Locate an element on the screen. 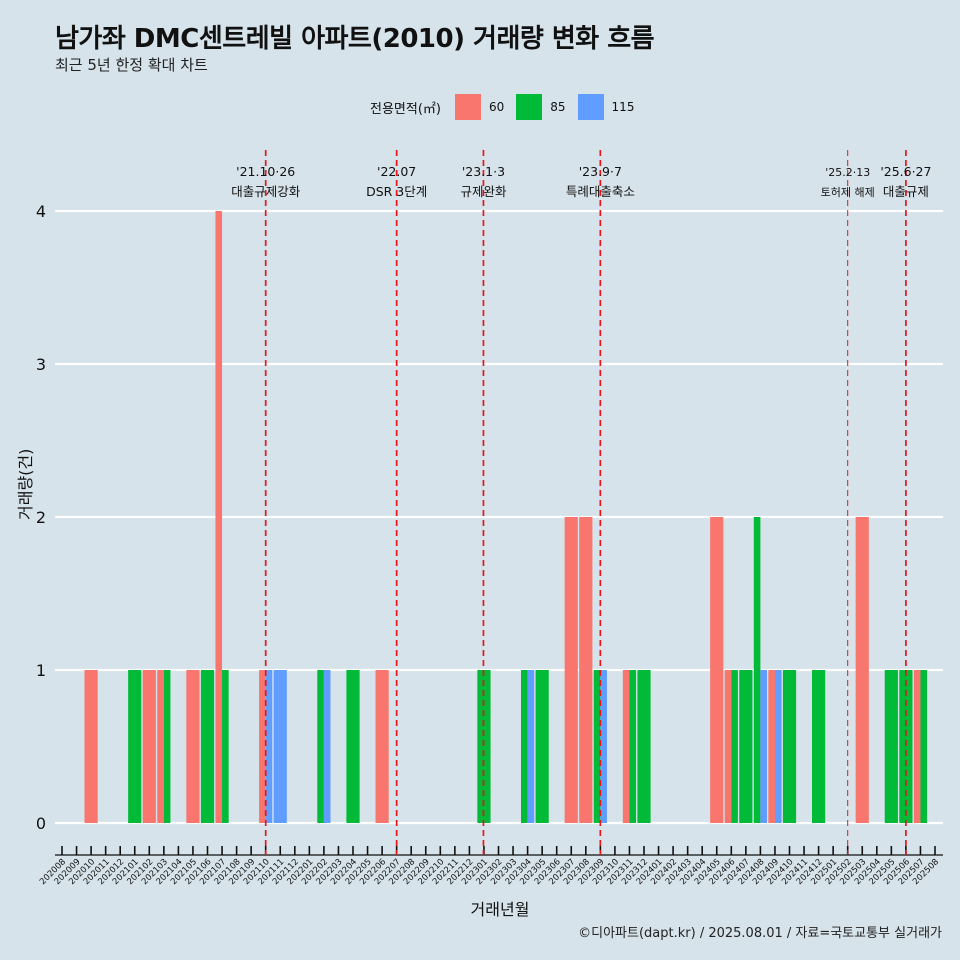  annotation-text-202301: 규제완화 is located at coordinates (483, 191).